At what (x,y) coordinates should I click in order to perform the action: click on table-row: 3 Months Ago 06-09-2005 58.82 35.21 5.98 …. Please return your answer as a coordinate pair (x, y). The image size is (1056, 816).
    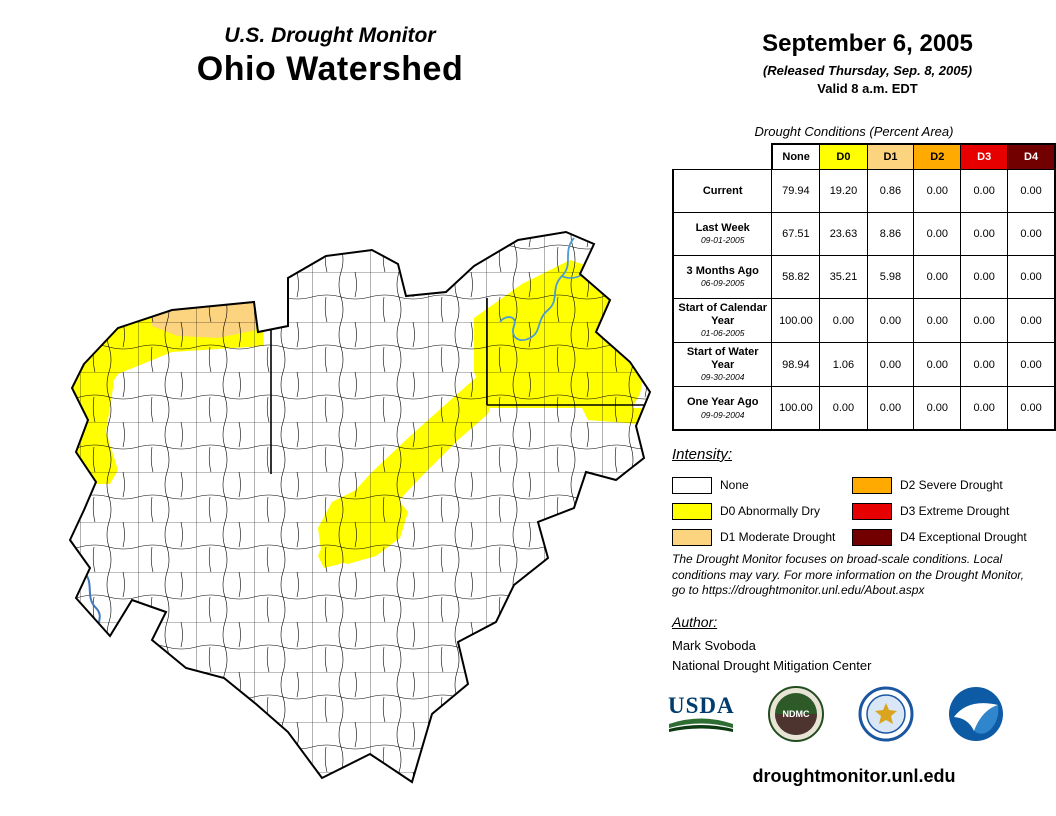
    Looking at the image, I should click on (864, 277).